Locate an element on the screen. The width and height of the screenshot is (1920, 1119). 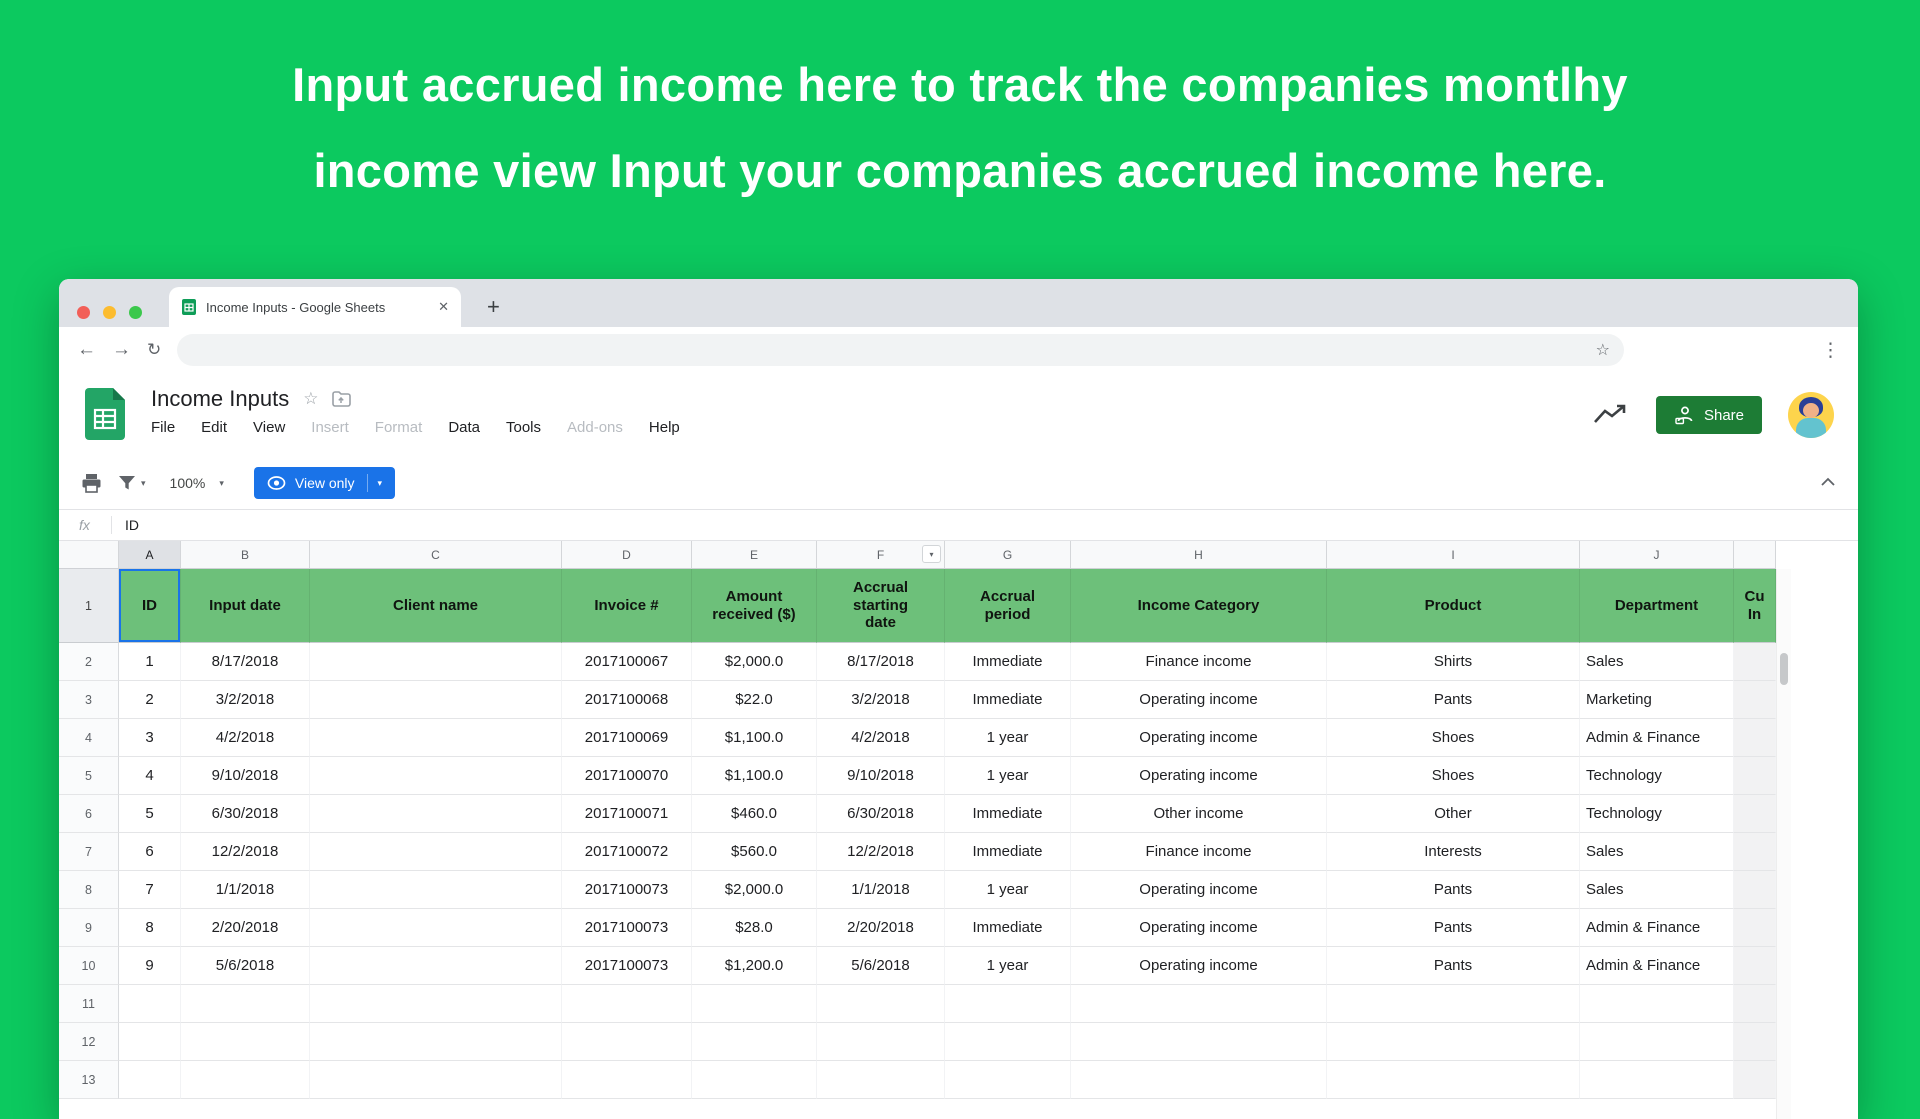
star-document-icon: ☆ is located at coordinates (311, 398).